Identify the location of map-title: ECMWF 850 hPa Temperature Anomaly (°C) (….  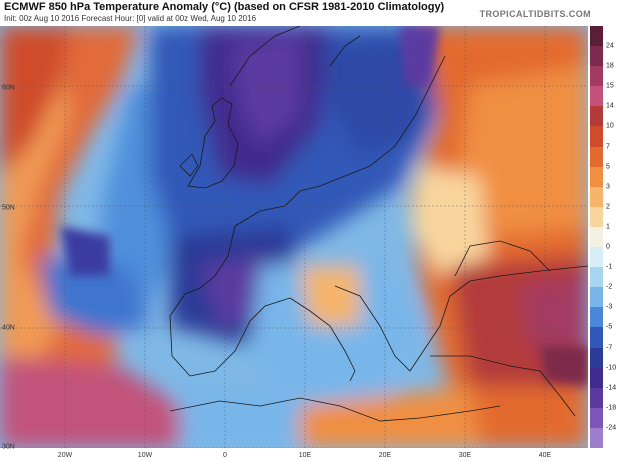
(224, 7).